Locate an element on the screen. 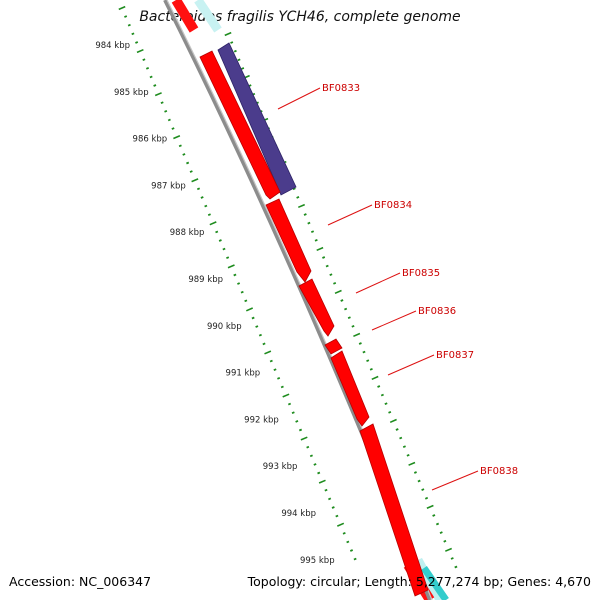 This screenshot has width=600, height=600. gene-label-BF0834: BF0834 is located at coordinates (393, 205).